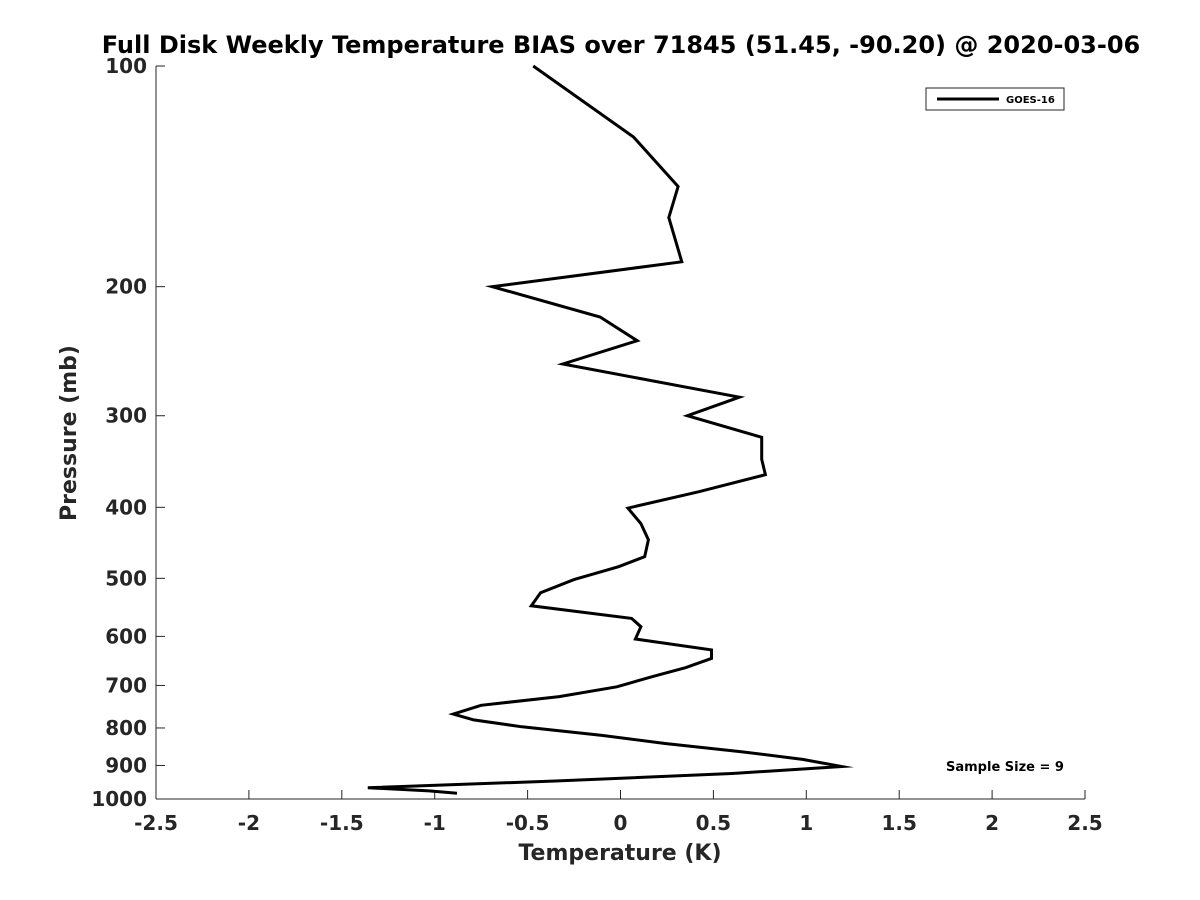  I want to click on sample-size-annotation: Sample Size = 9, so click(1005, 767).